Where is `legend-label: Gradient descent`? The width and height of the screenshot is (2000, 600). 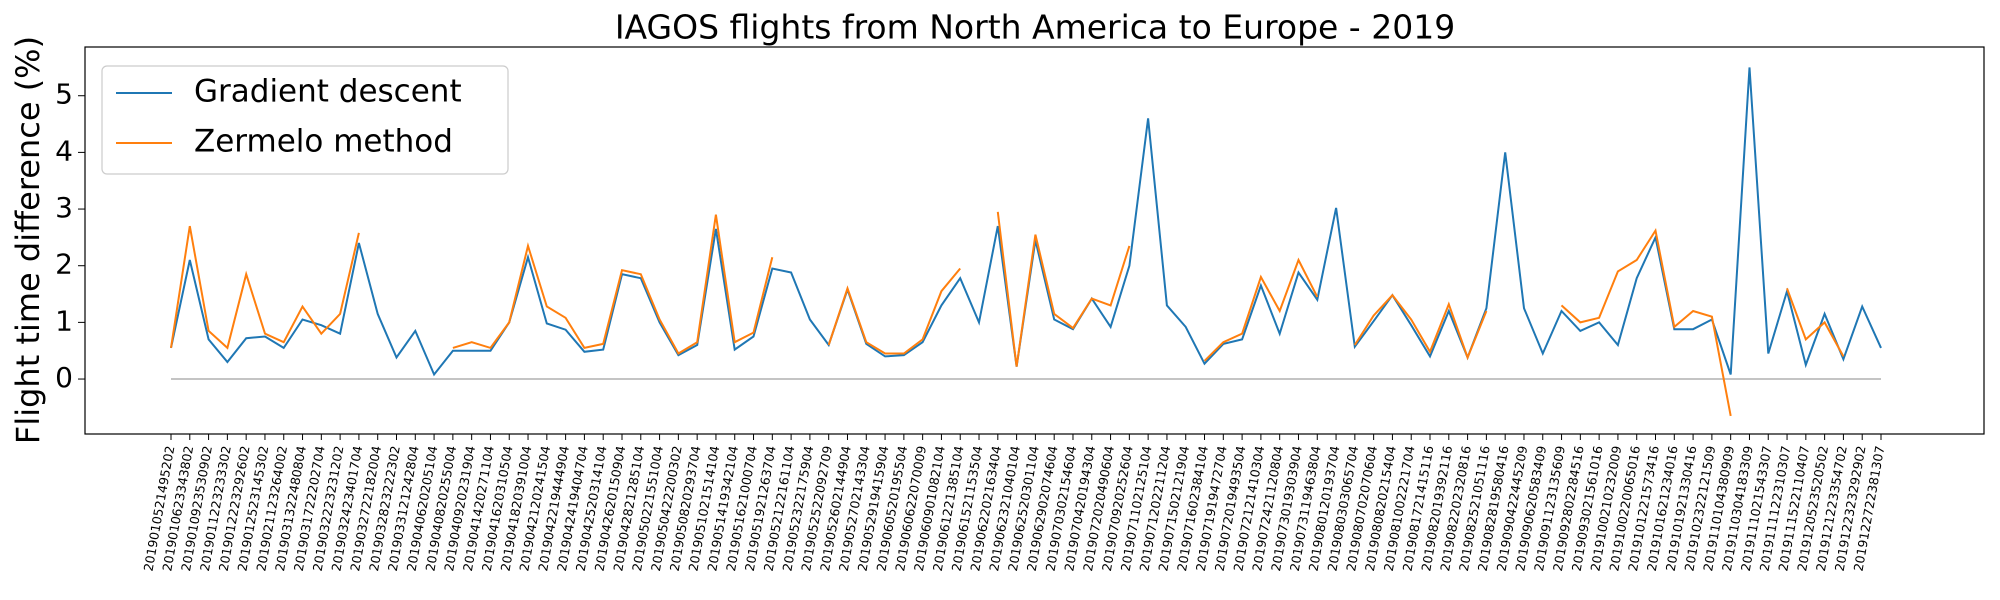 legend-label: Gradient descent is located at coordinates (328, 92).